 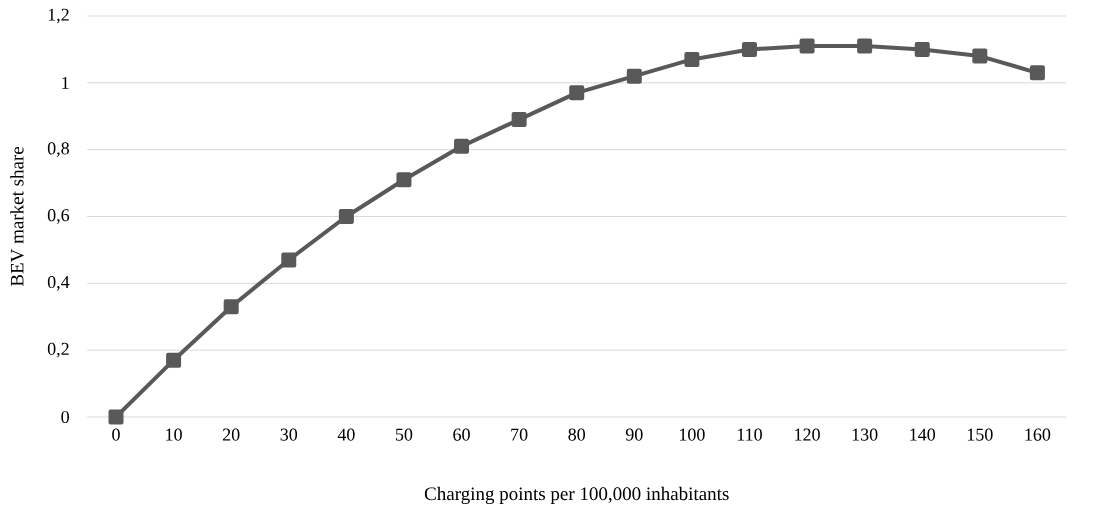 I want to click on x-tick-label: 120, so click(x=807, y=434).